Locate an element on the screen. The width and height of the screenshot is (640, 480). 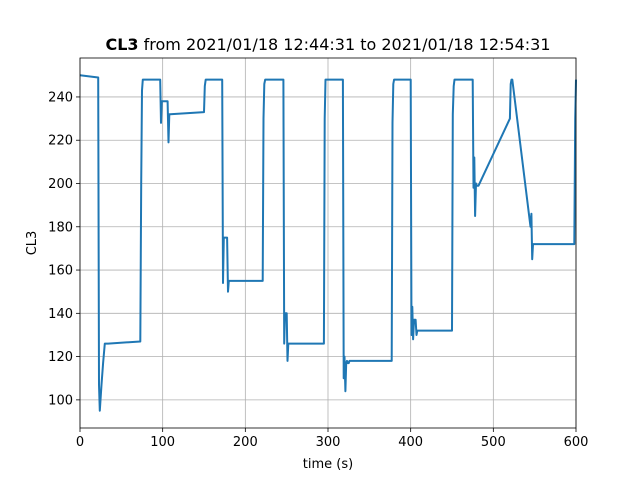
x-axis-ticks: 0 100 200 300 400 500 600 is located at coordinates (332, 439).